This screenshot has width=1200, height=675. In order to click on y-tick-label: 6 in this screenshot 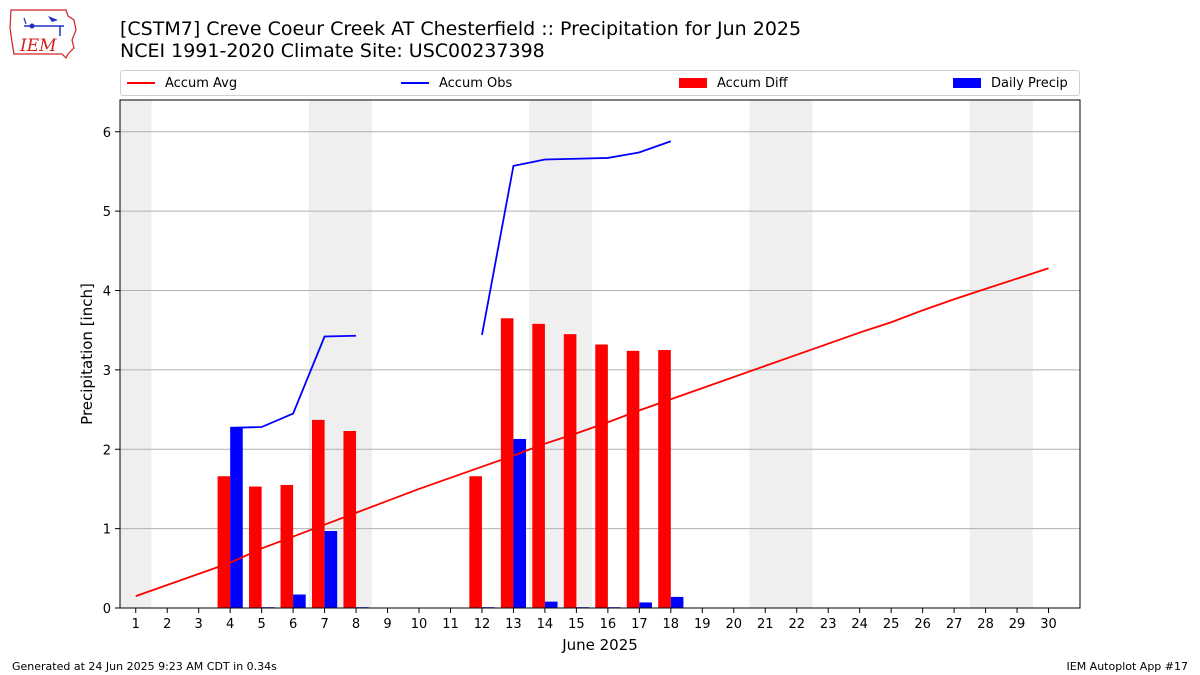, I will do `click(107, 133)`.